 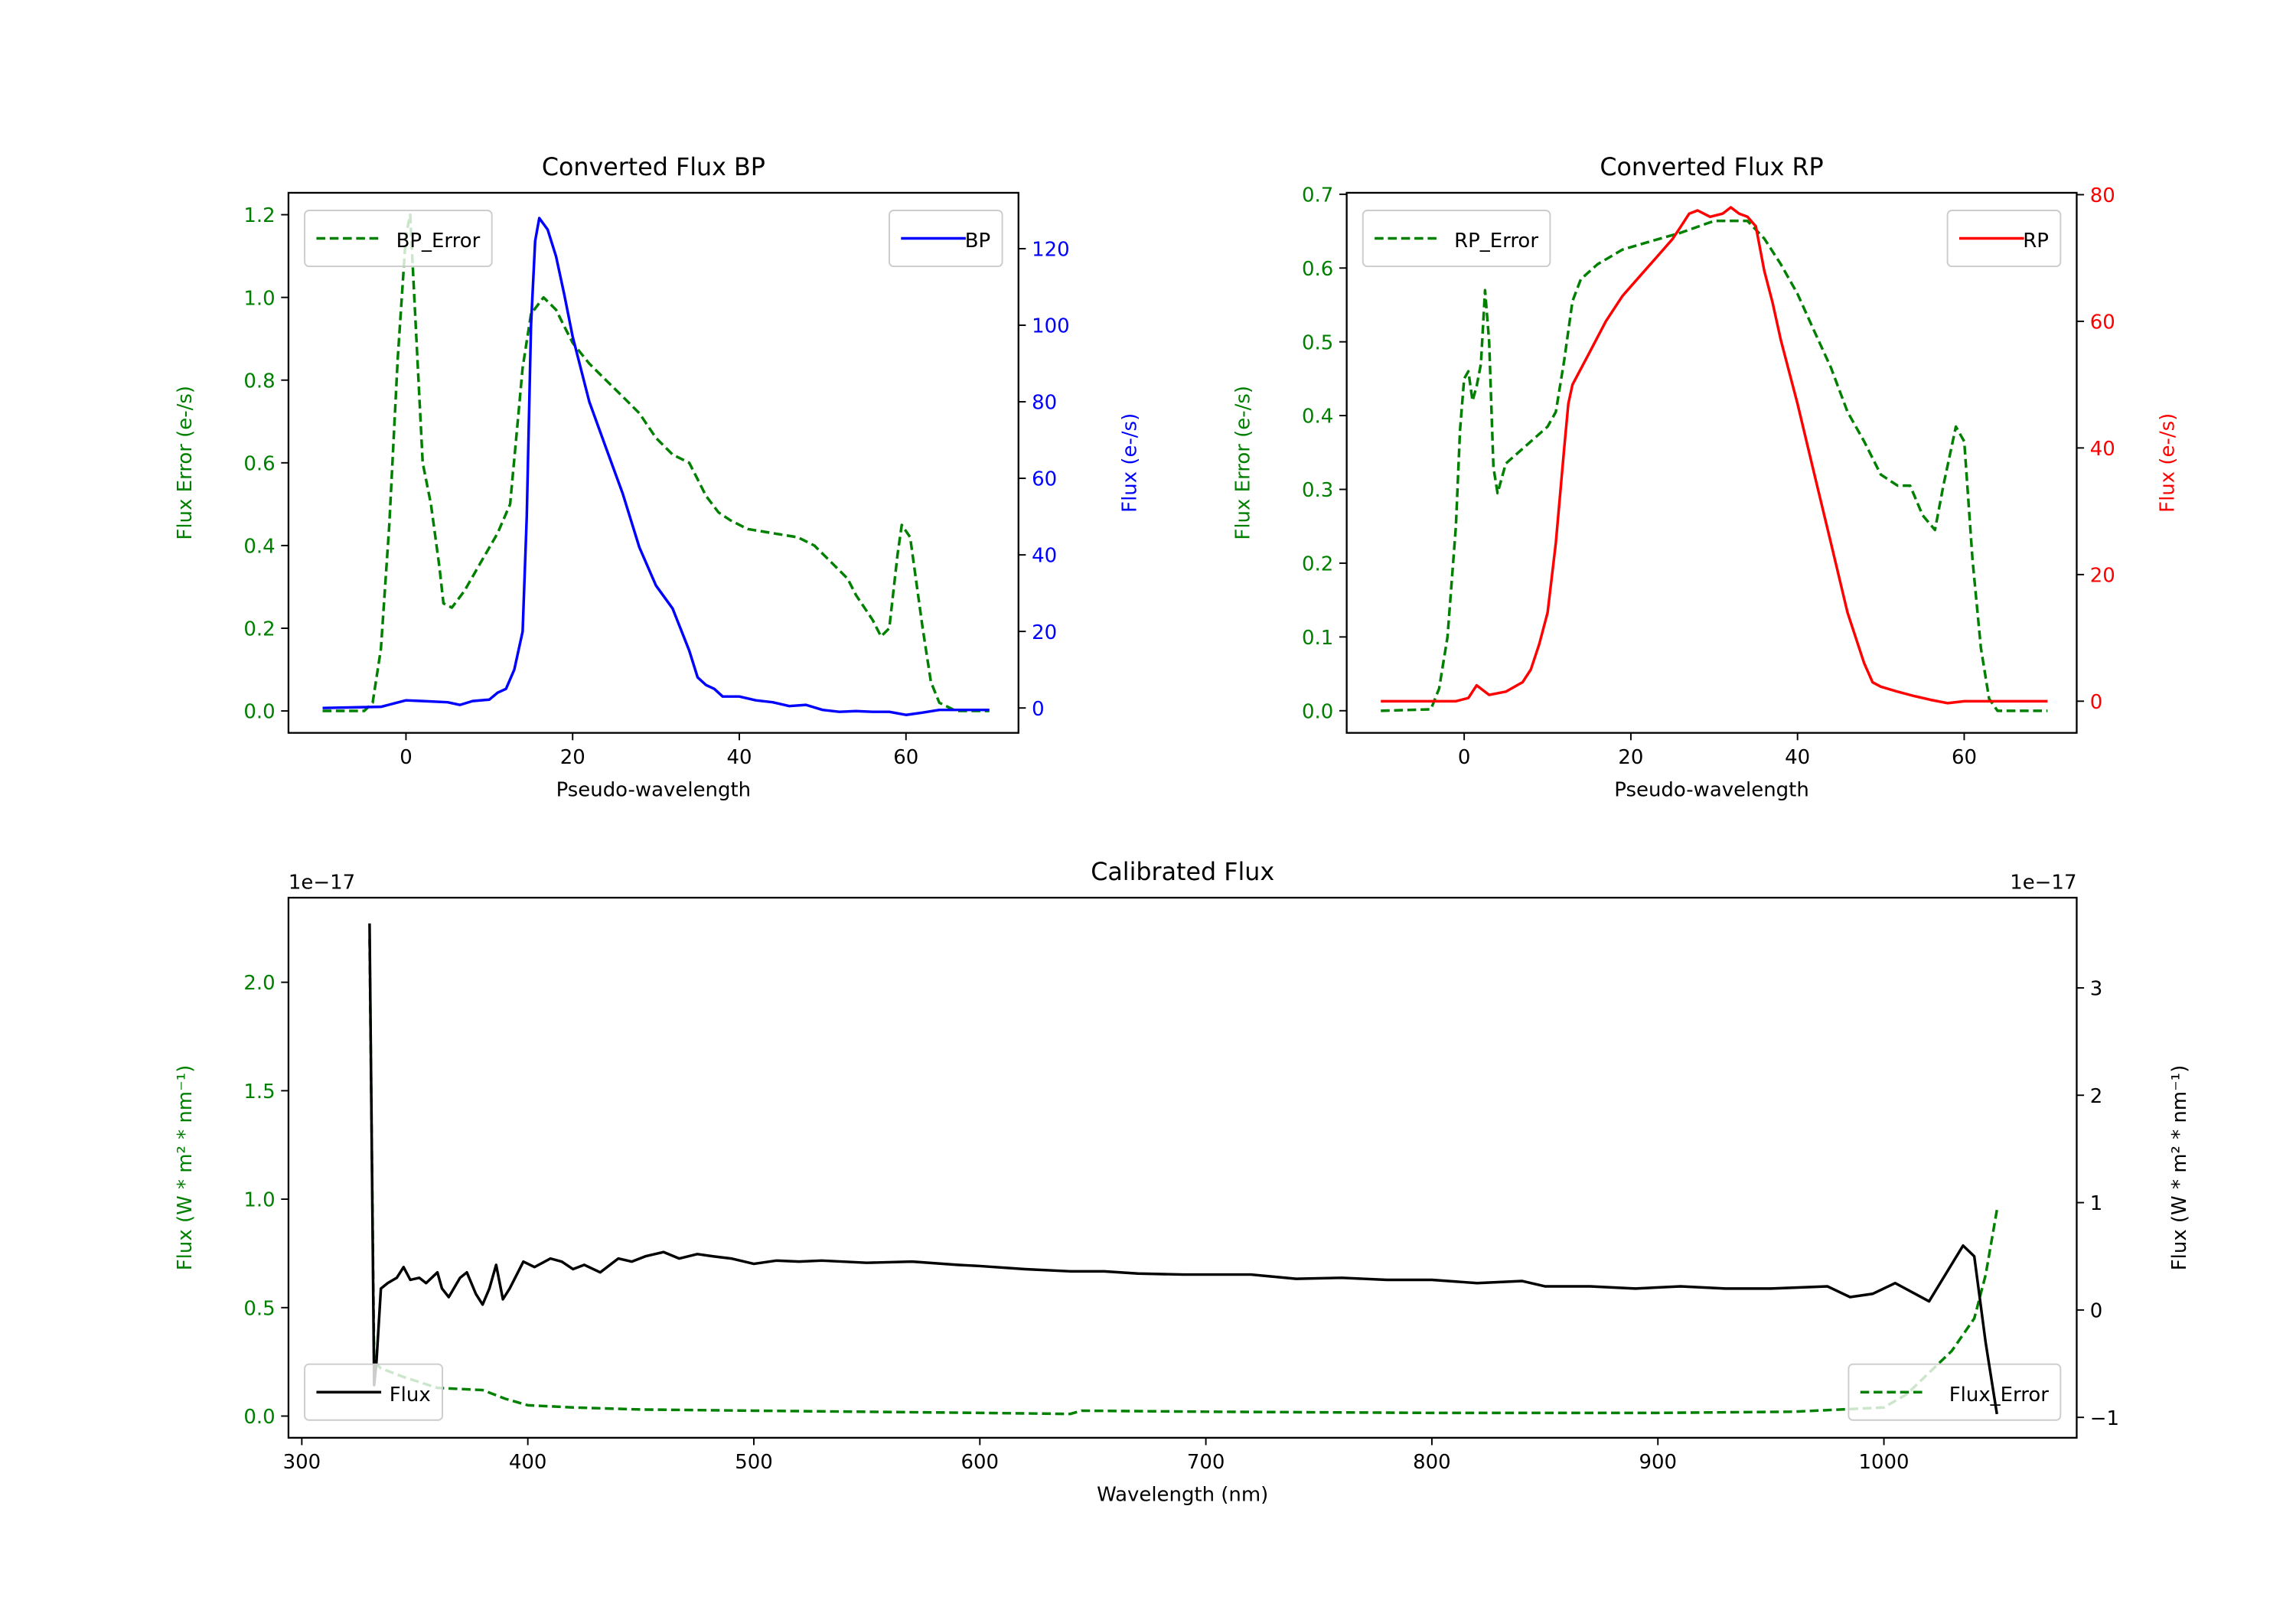 I want to click on bp-ytick-left-label: 0.4, so click(x=259, y=547).